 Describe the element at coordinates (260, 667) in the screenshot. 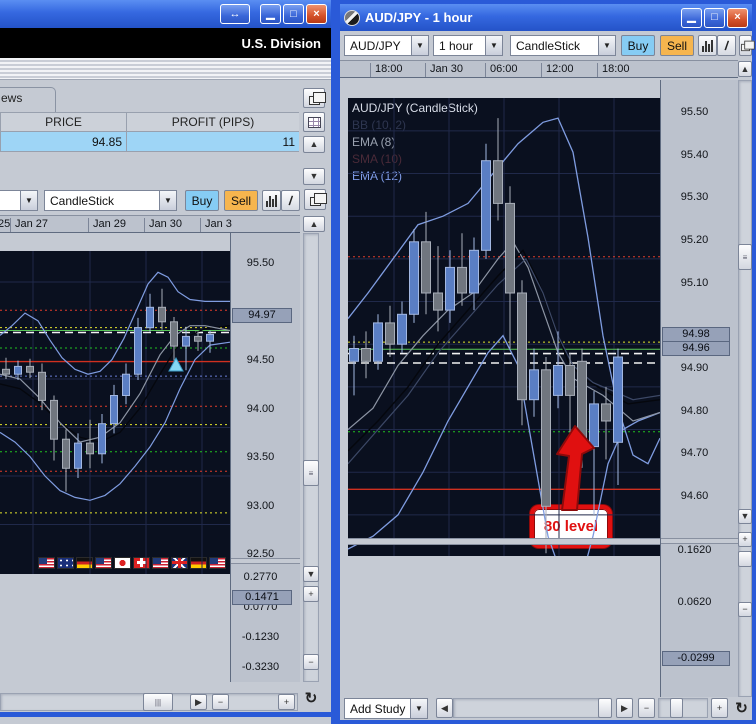

I see `axis-tick: -0.3230` at that location.